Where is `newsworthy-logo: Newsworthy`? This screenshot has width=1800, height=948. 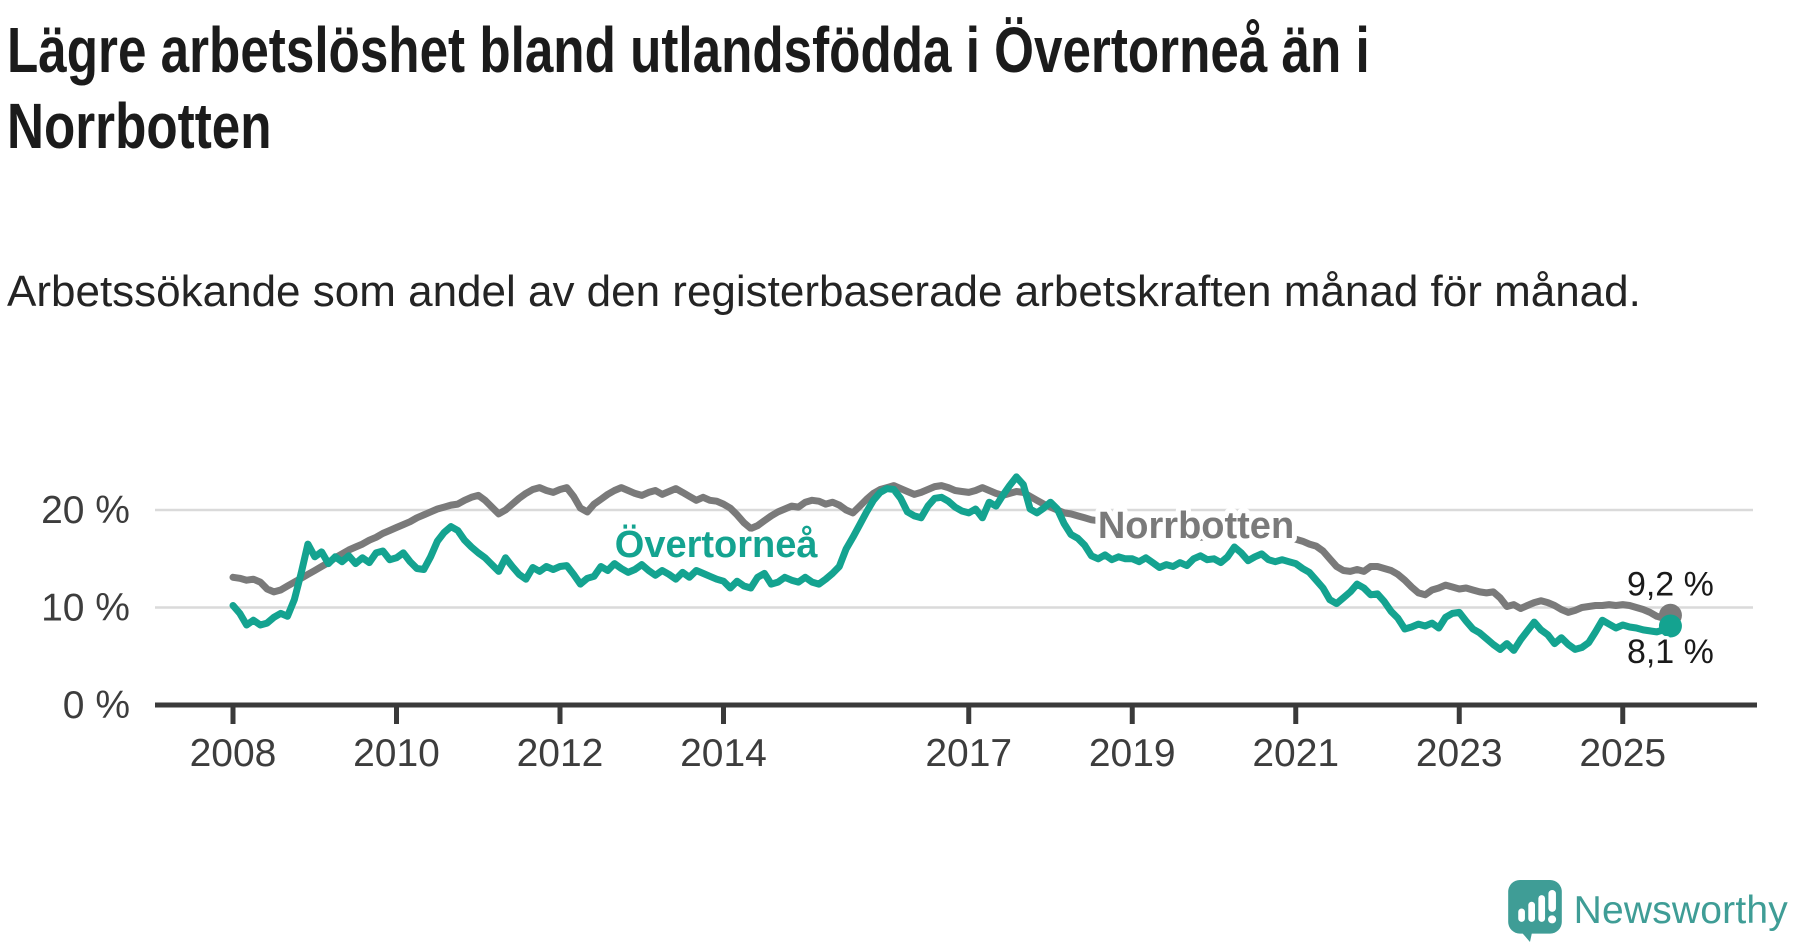
newsworthy-logo: Newsworthy is located at coordinates (1647, 911).